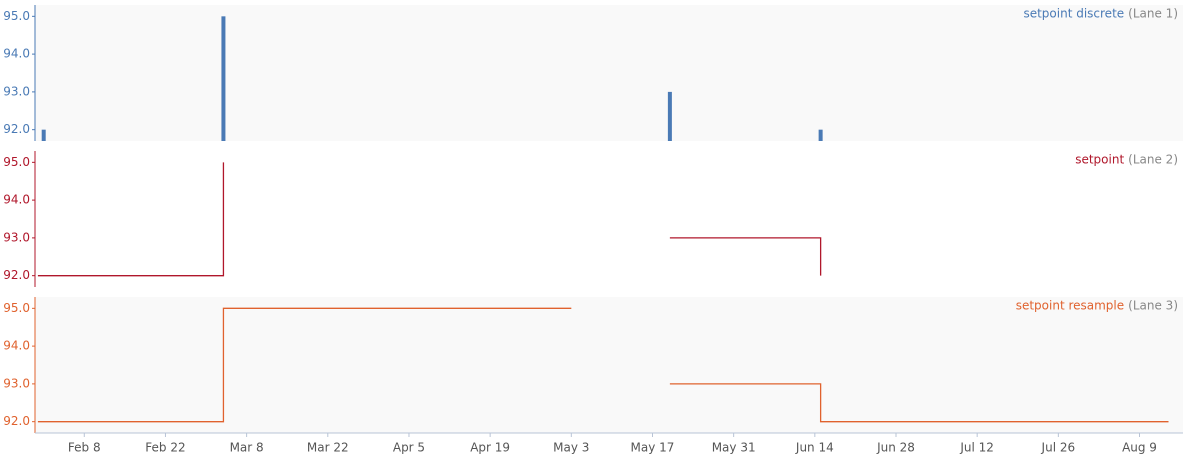 The width and height of the screenshot is (1189, 463). Describe the element at coordinates (571, 448) in the screenshot. I see `x-tick-label: May 3` at that location.